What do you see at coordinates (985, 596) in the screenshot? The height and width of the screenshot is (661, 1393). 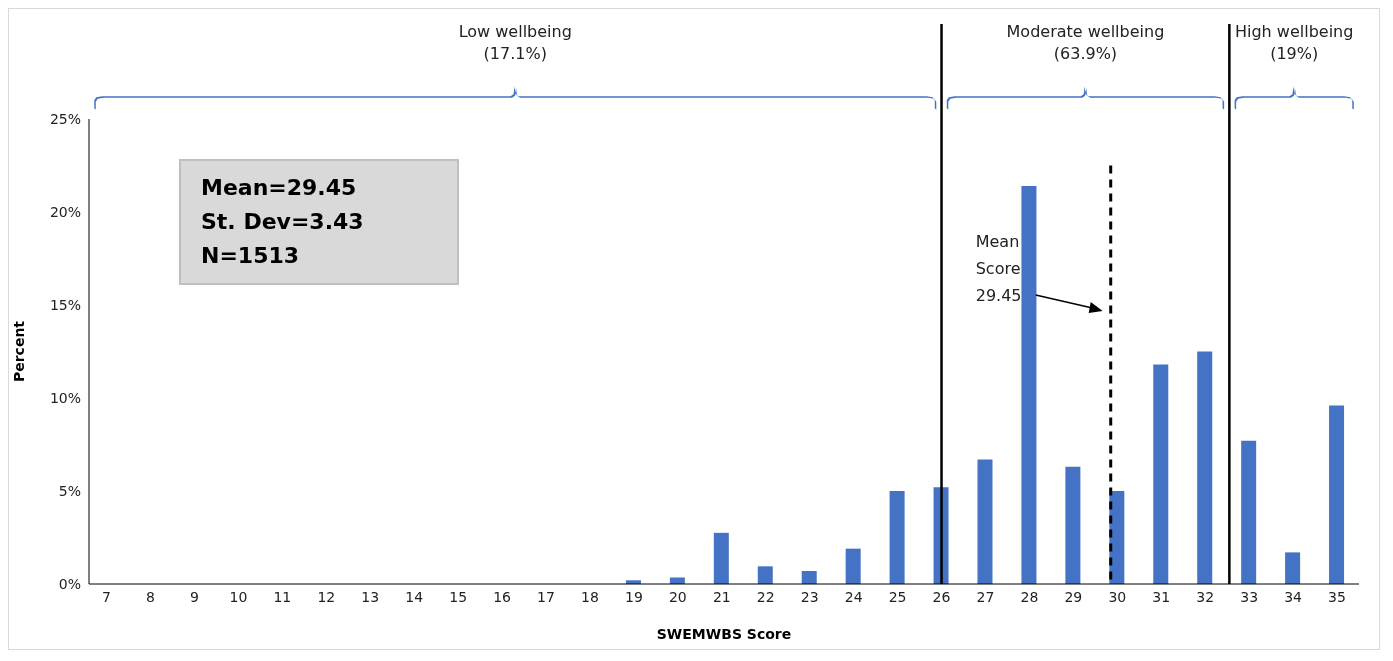 I see `x-tick-label: 27` at bounding box center [985, 596].